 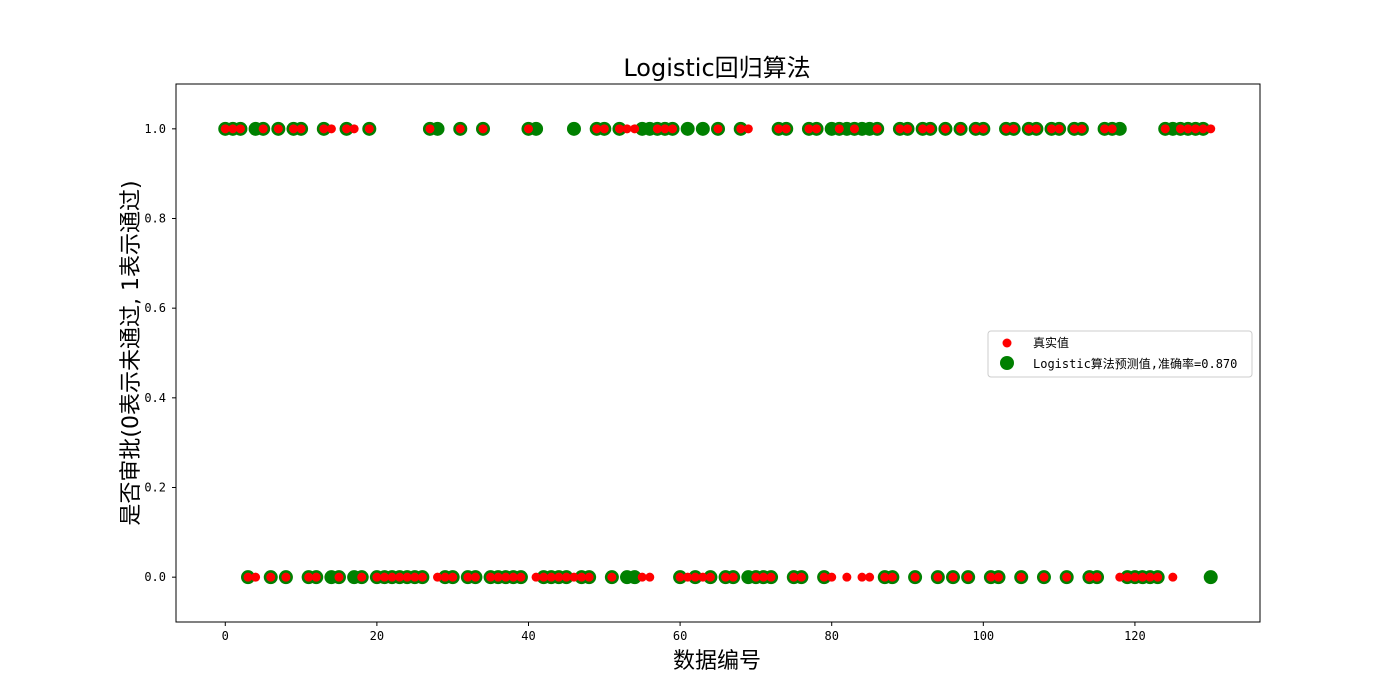 I want to click on legend-frame, so click(x=1120, y=354).